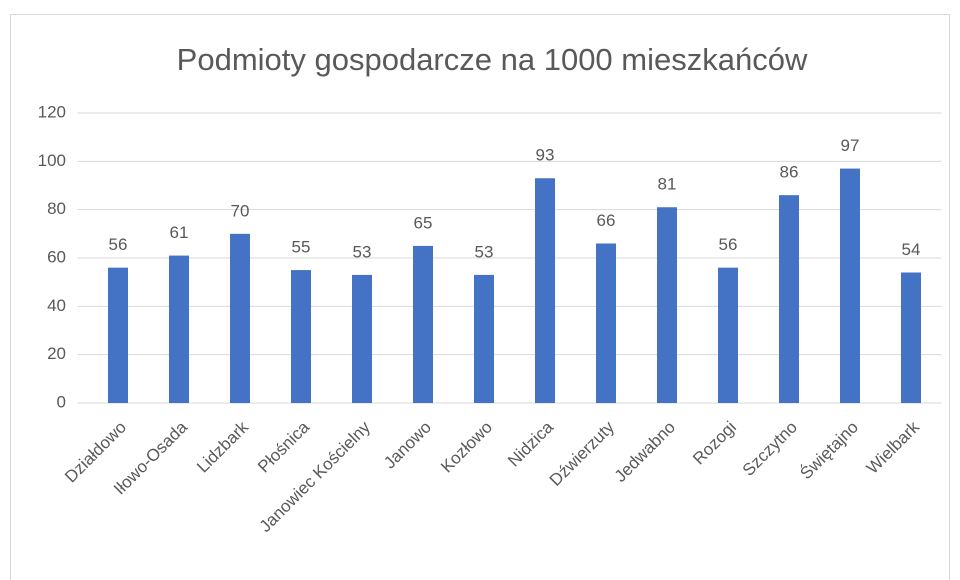  What do you see at coordinates (667, 184) in the screenshot?
I see `data-label: 81` at bounding box center [667, 184].